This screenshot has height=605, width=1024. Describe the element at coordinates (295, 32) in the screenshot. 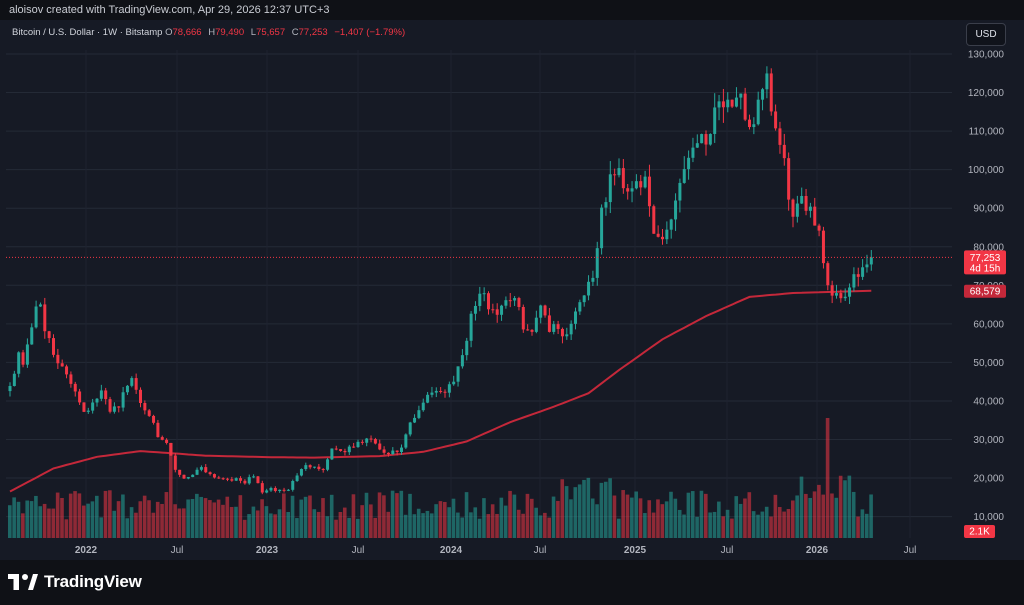

I see `close-label: C` at that location.